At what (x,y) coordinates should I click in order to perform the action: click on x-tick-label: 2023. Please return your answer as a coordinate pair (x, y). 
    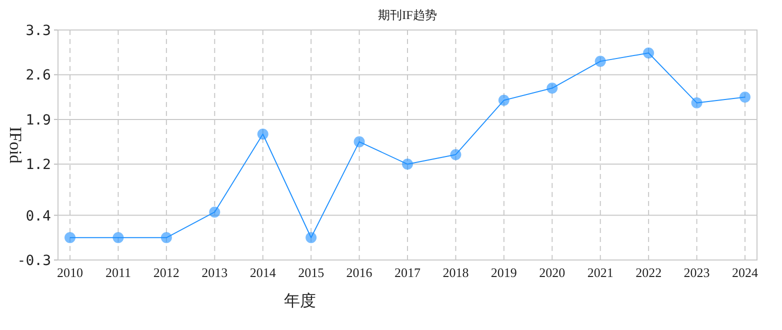
    Looking at the image, I should click on (697, 272).